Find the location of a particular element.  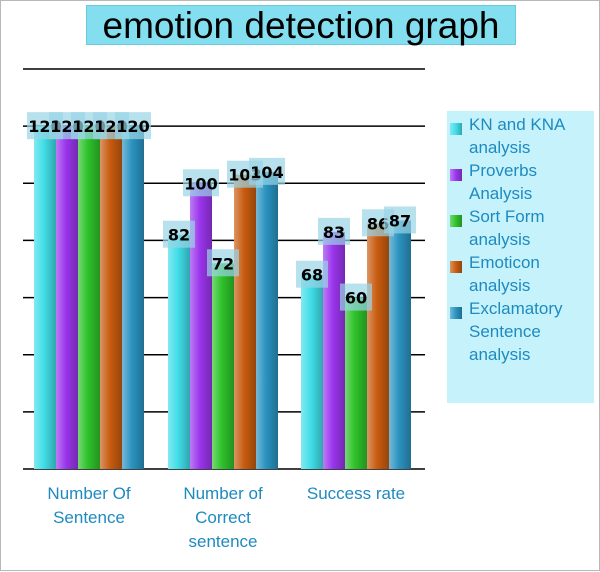

category-label: Number of is located at coordinates (223, 493).